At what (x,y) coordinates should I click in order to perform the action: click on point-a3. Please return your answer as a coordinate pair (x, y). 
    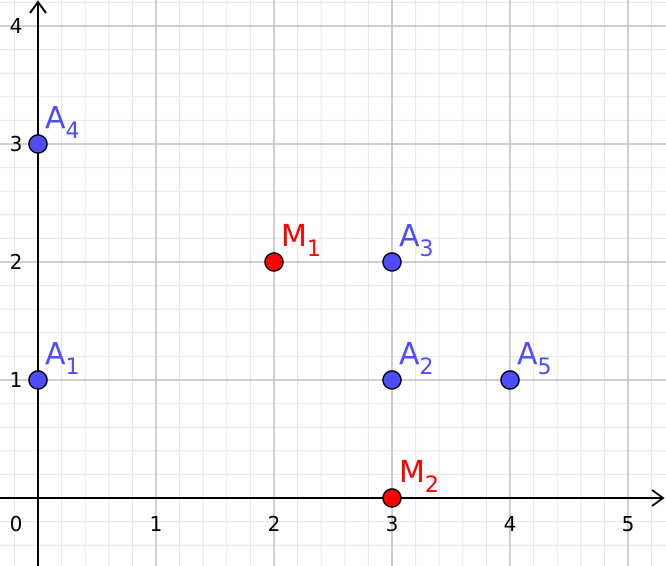
    Looking at the image, I should click on (392, 262).